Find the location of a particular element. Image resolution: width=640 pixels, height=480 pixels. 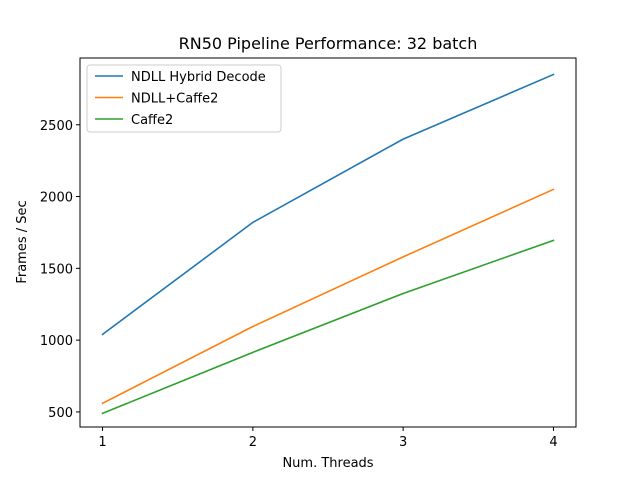

y-tick-label: 2500 is located at coordinates (56, 126).